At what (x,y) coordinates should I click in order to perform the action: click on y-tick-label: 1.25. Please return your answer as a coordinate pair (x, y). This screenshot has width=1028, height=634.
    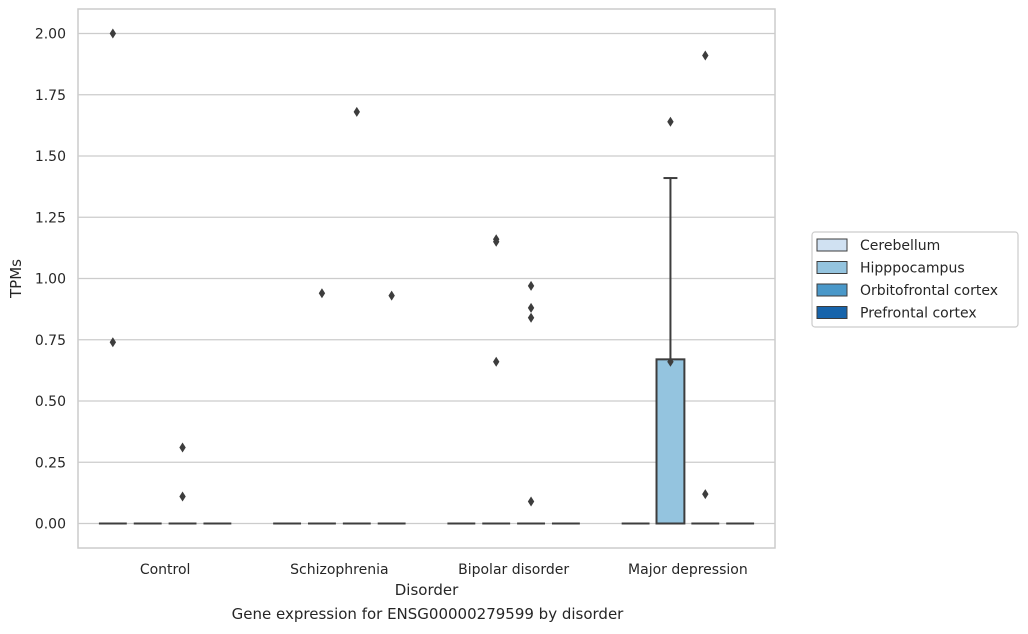
    Looking at the image, I should click on (50, 218).